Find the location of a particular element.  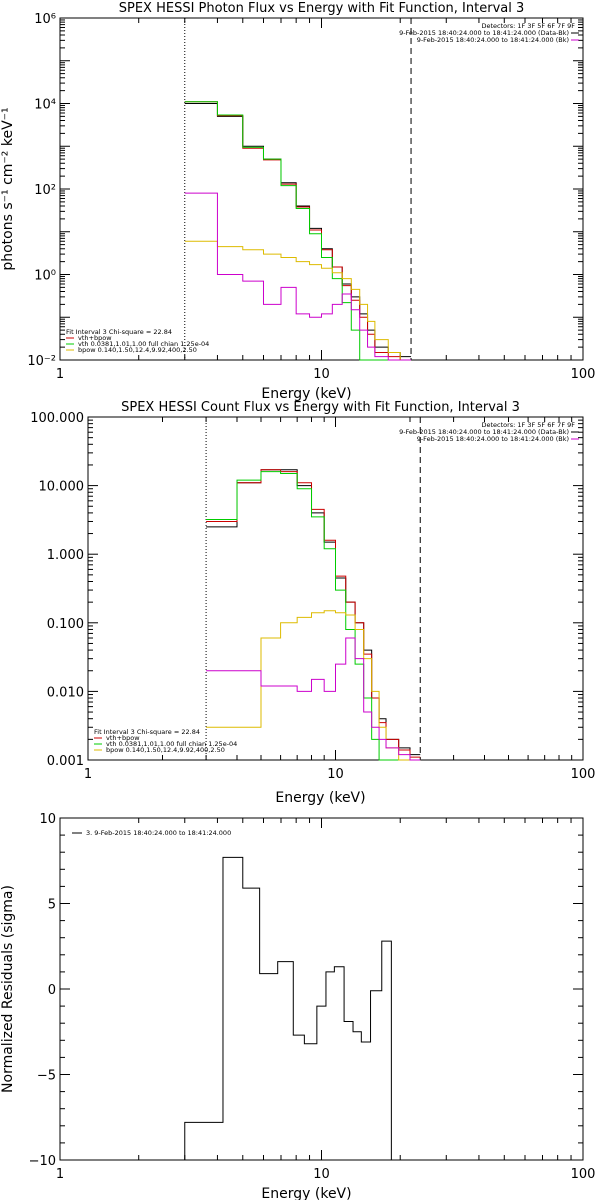

y-axis-label: photons s⁻¹ cm⁻² keV⁻¹ is located at coordinates (8, 188).